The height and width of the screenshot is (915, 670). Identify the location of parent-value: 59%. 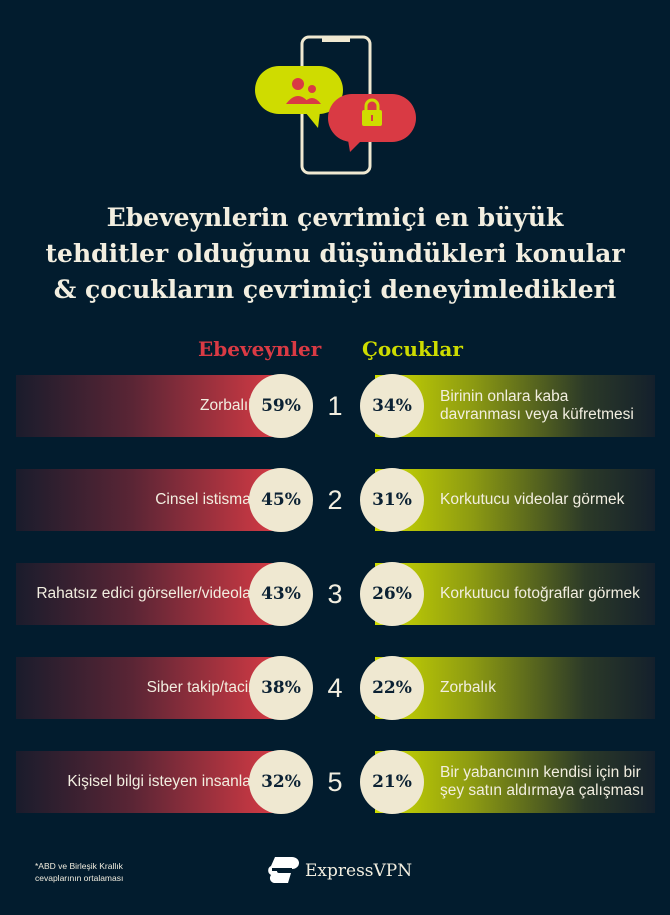
(281, 406).